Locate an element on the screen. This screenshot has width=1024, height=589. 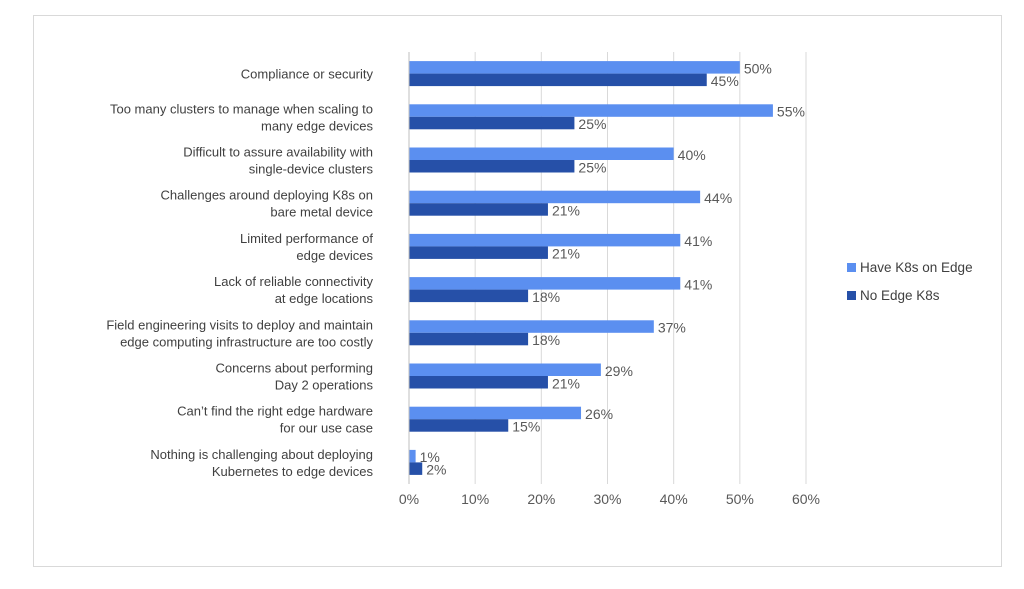
category-label: Limited performance of is located at coordinates (306, 238).